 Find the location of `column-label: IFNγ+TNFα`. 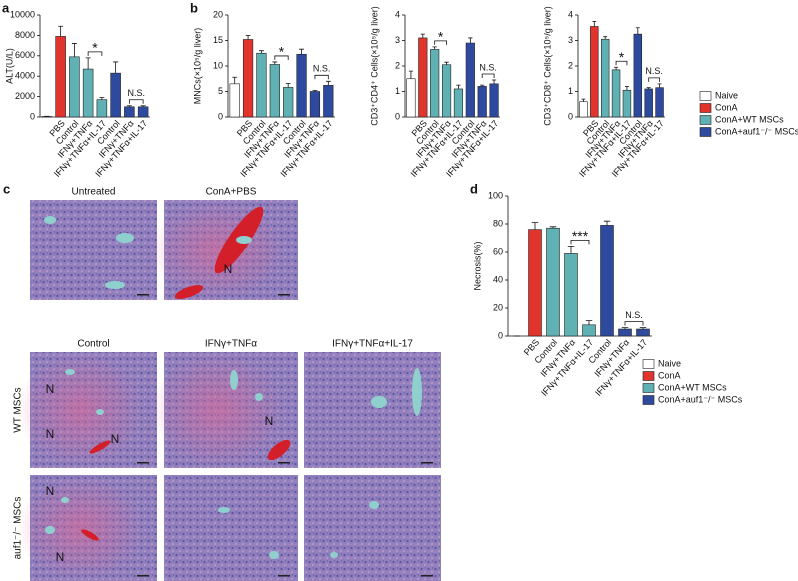

column-label: IFNγ+TNFα is located at coordinates (231, 344).